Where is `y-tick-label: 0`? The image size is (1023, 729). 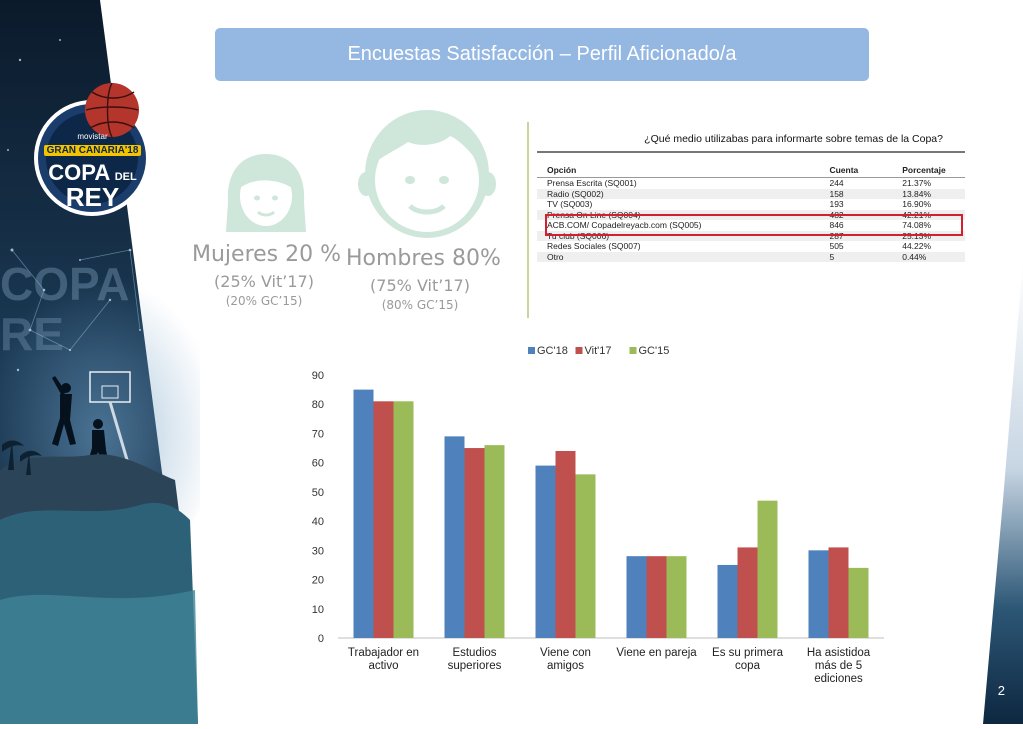 y-tick-label: 0 is located at coordinates (321, 639).